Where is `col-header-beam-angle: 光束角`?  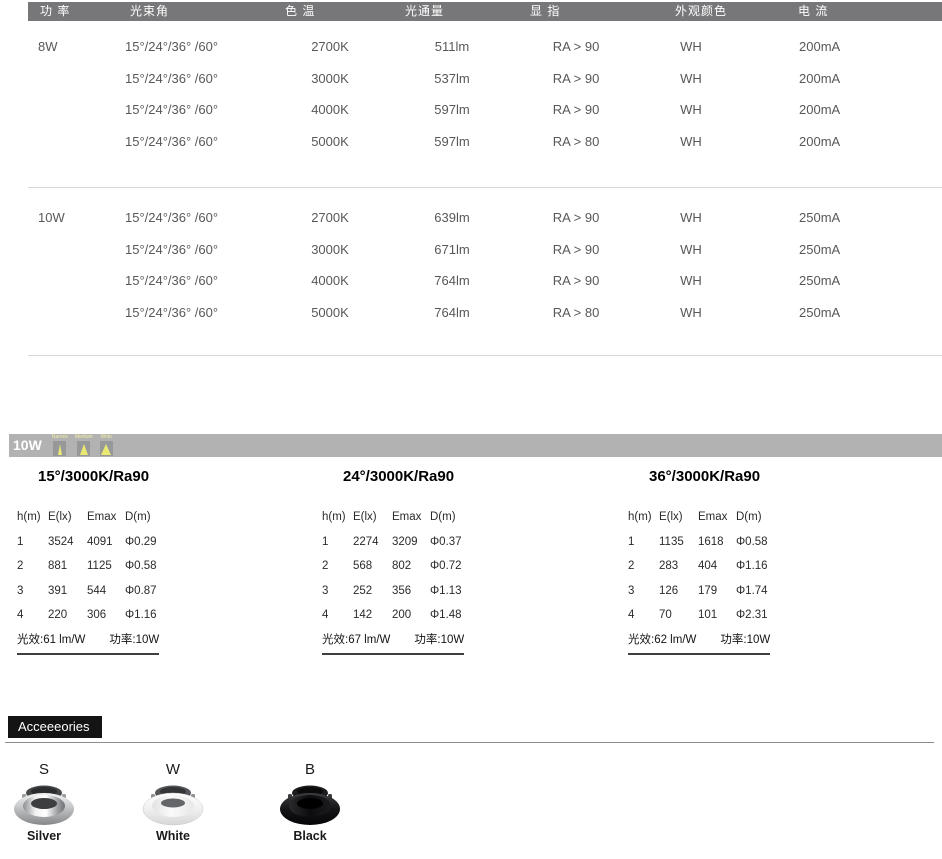
col-header-beam-angle: 光束角 is located at coordinates (150, 11).